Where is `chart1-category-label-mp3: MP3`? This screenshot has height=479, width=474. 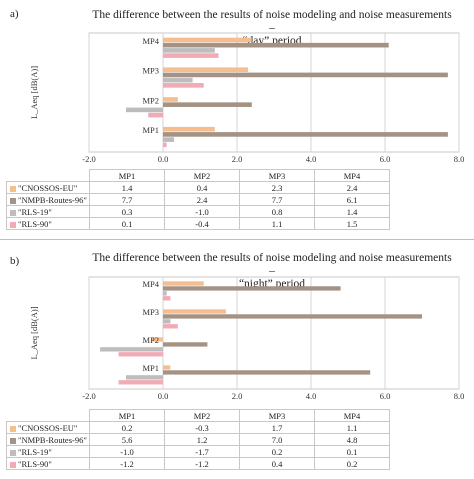 chart1-category-label-mp3: MP3 is located at coordinates (150, 71).